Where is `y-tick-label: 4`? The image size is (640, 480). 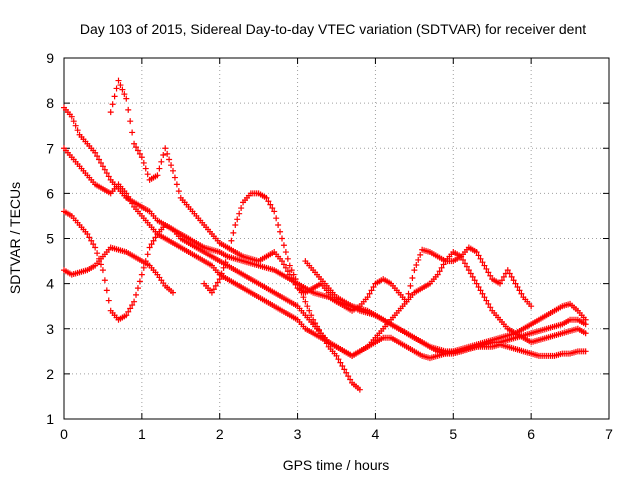 y-tick-label: 4 is located at coordinates (50, 284).